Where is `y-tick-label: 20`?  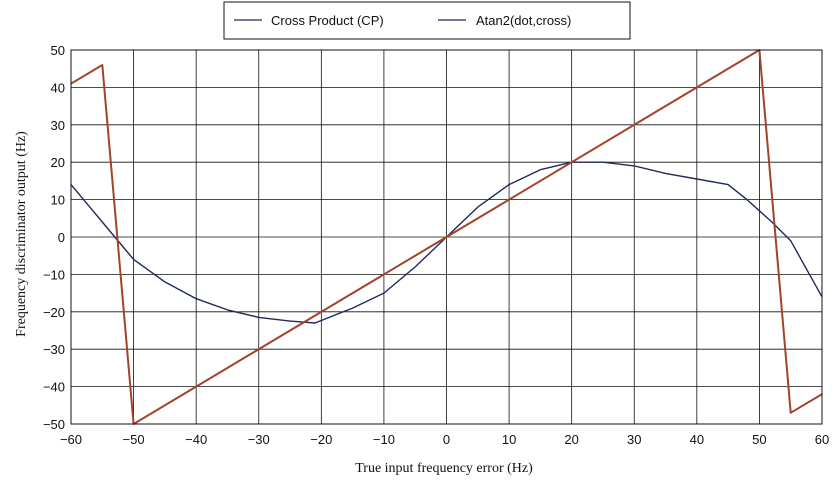
y-tick-label: 20 is located at coordinates (58, 162).